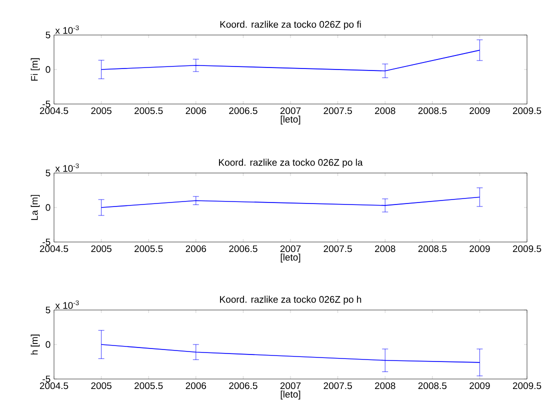 The image size is (550, 420). I want to click on y-axis-title: La [m], so click(35, 207).